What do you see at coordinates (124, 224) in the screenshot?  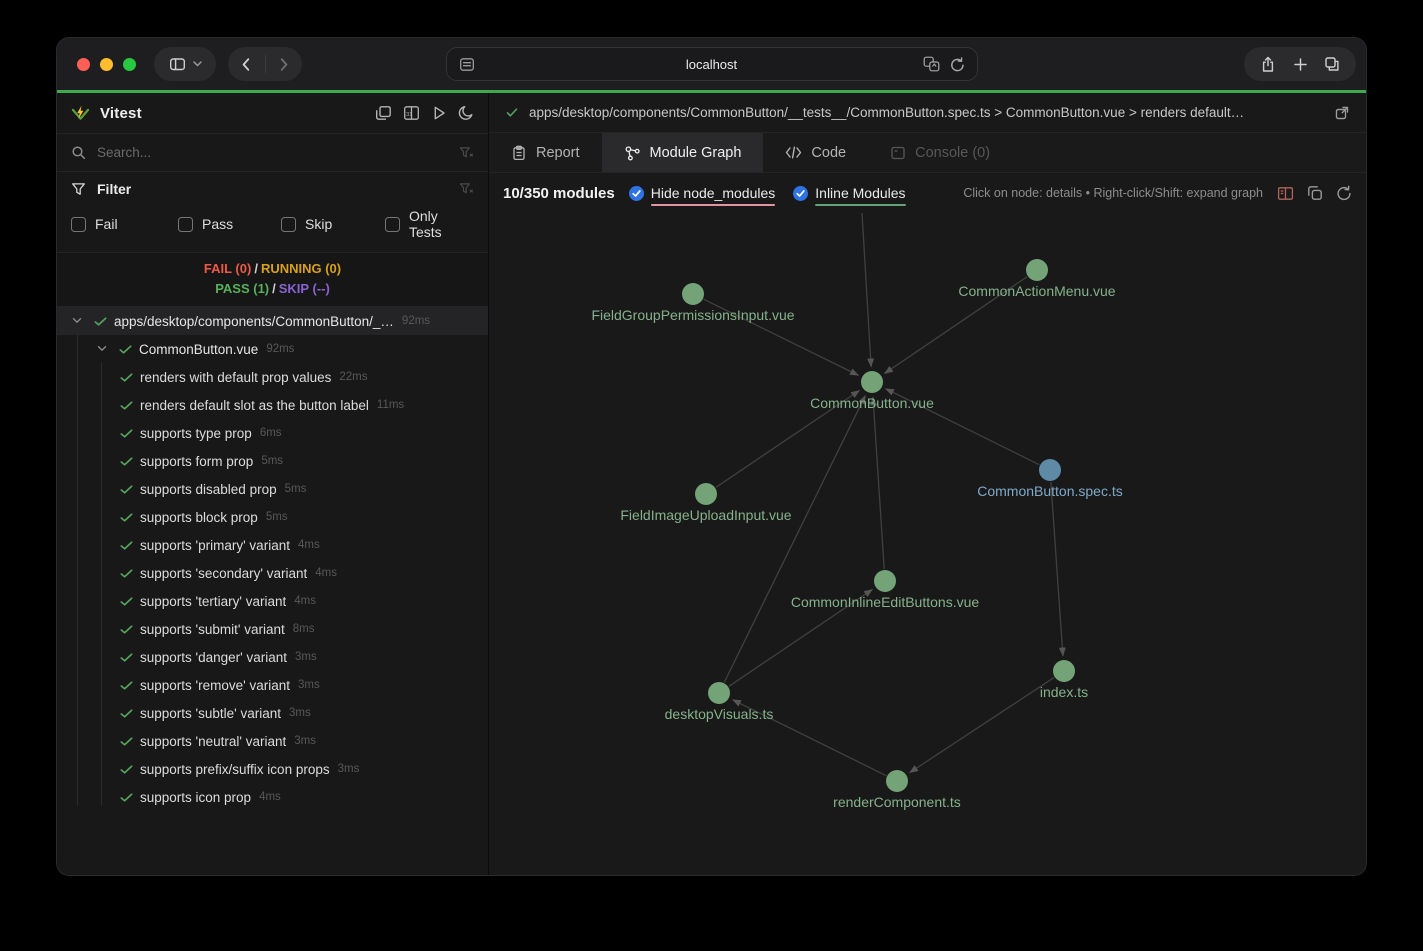 I see `filter-checkbox-fail: Fail` at bounding box center [124, 224].